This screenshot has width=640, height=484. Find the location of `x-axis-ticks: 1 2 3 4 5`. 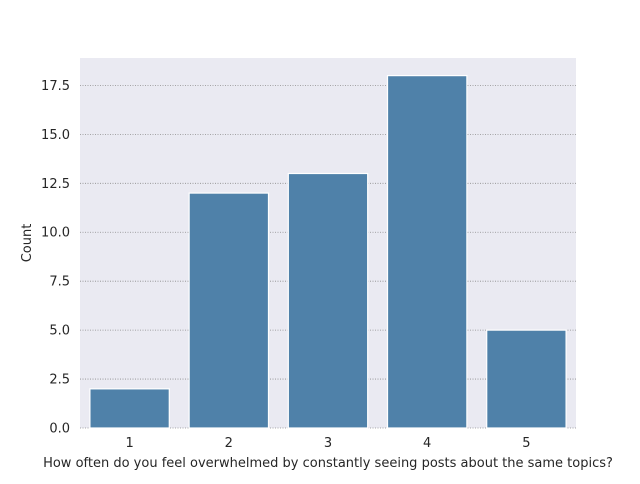

x-axis-ticks: 1 2 3 4 5 is located at coordinates (327, 443).